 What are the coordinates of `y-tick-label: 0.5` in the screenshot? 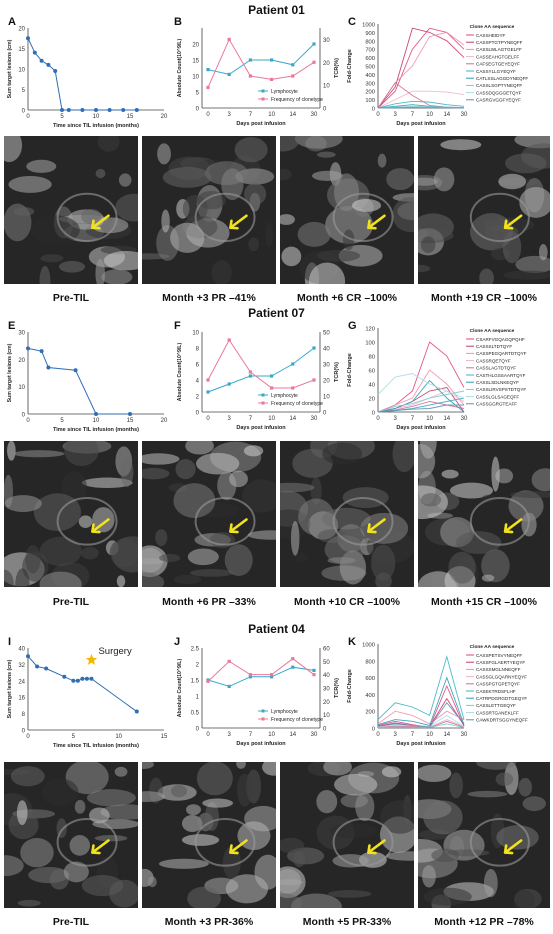 It's located at (195, 714).